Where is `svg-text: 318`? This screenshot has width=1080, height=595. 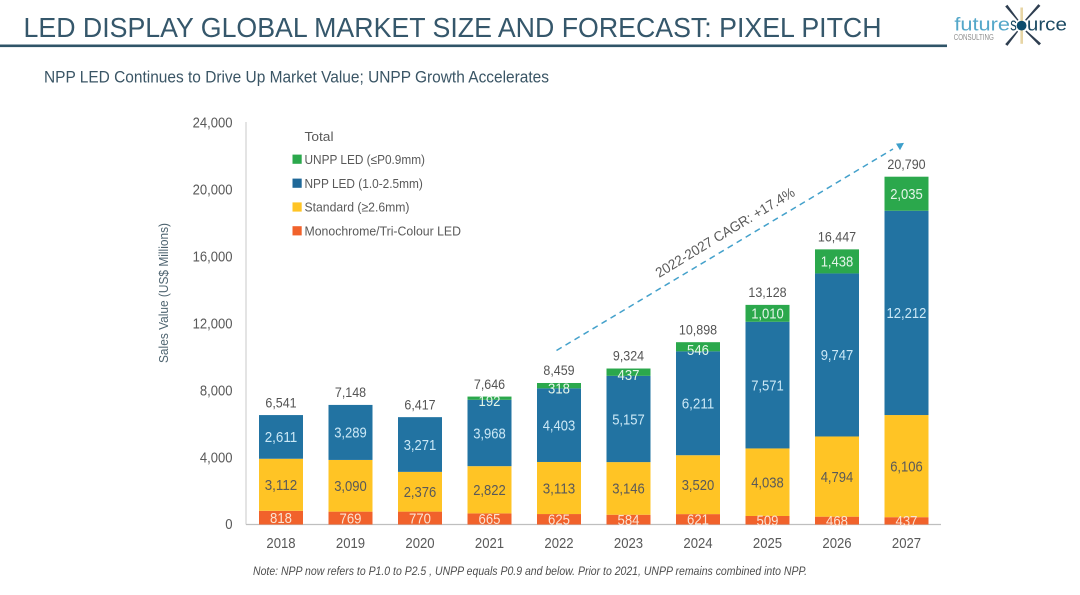 svg-text: 318 is located at coordinates (559, 389).